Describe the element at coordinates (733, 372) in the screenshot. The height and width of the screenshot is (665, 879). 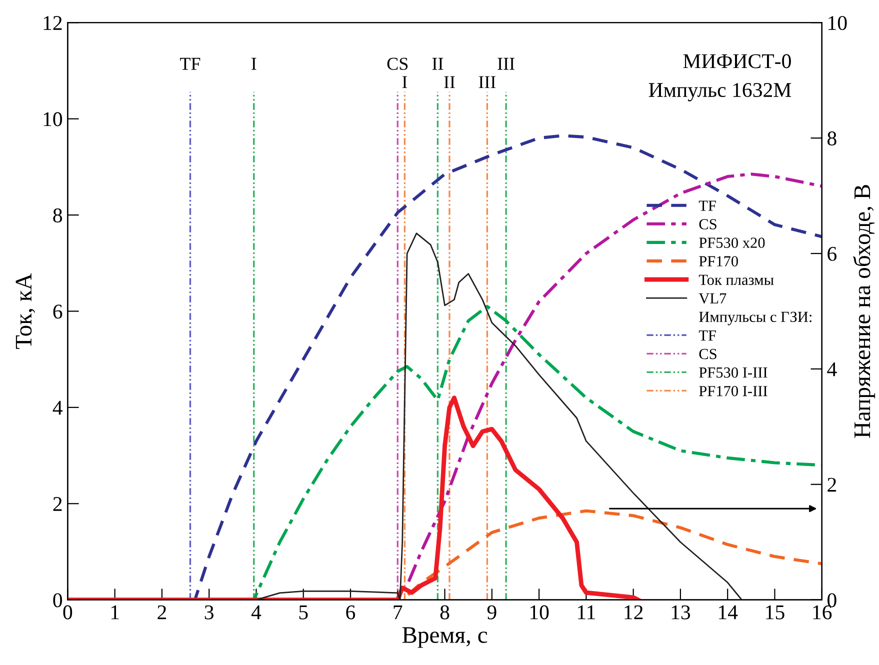
I see `annotation: PF530 I-III` at that location.